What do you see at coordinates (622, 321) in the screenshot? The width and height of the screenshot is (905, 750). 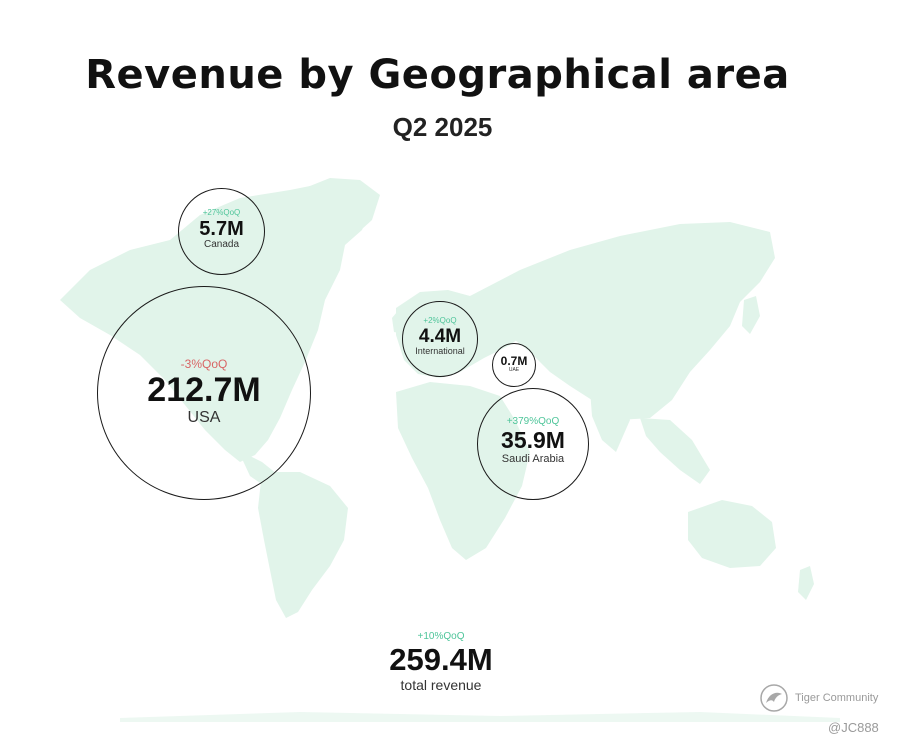 I see `asia-landmass` at bounding box center [622, 321].